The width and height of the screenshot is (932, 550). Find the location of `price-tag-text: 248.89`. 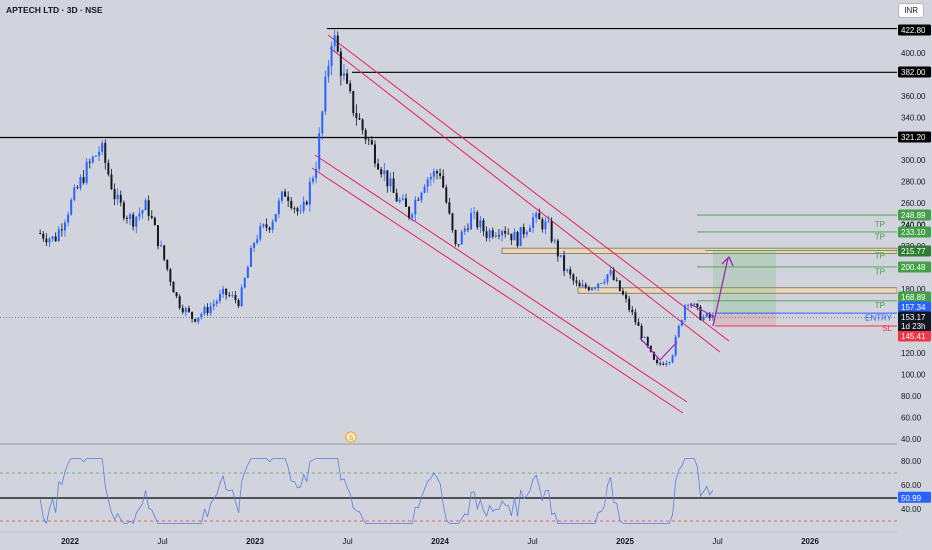

price-tag-text: 248.89 is located at coordinates (913, 215).